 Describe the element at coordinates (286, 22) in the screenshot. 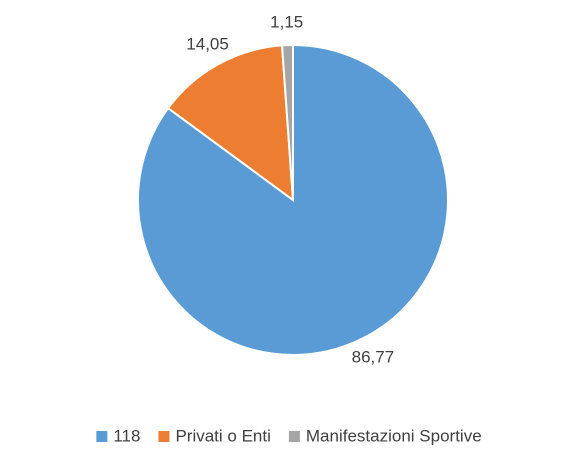

I see `data-label: 1,15` at that location.